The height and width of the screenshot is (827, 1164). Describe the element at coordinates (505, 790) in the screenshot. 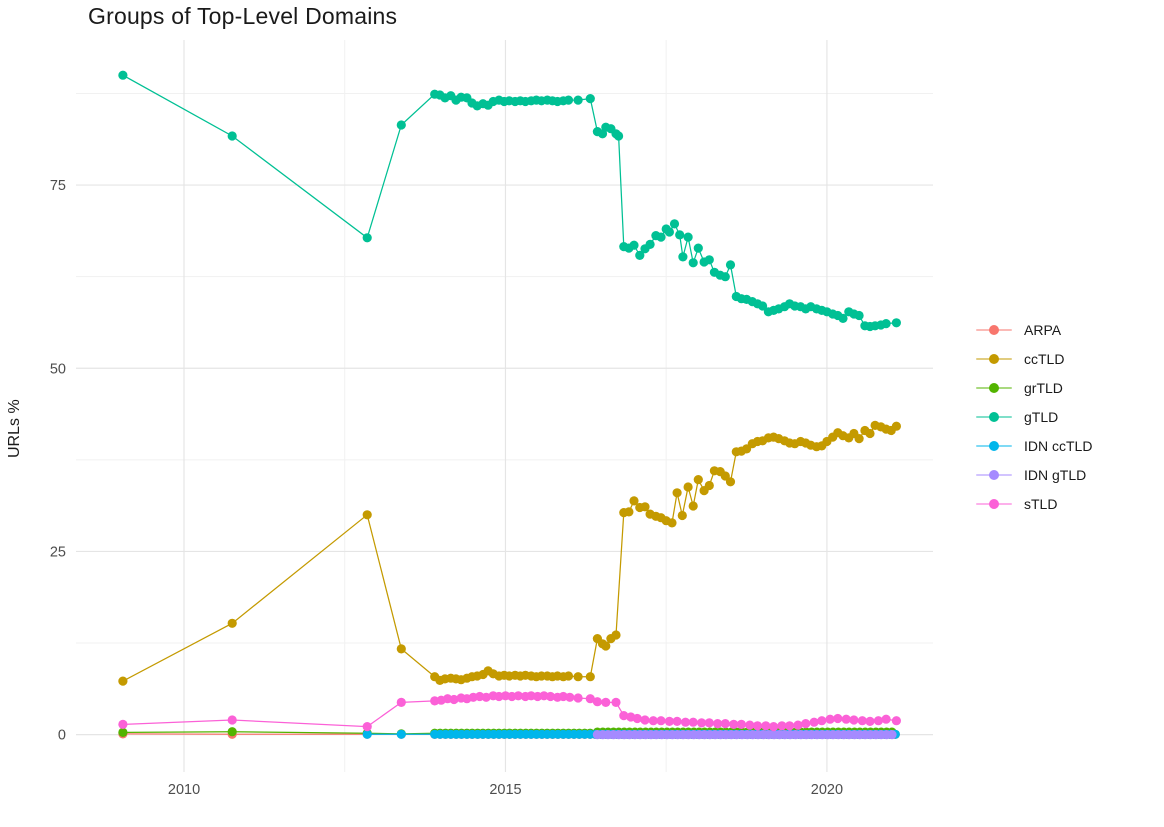

I see `x-tick-label: 2015` at that location.